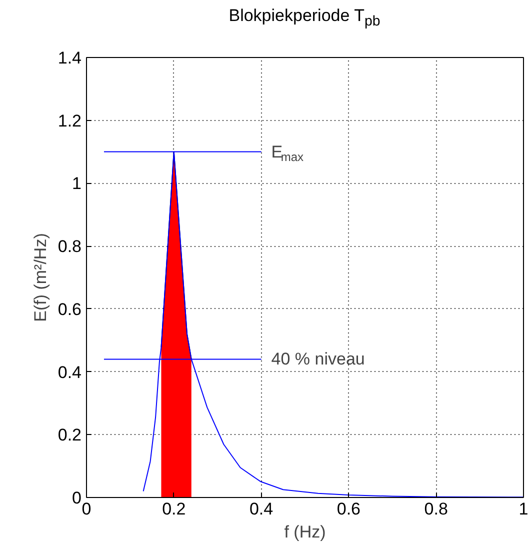  Describe the element at coordinates (304, 18) in the screenshot. I see `chart-title: Blokpiekperiode T$_{pb}$` at that location.